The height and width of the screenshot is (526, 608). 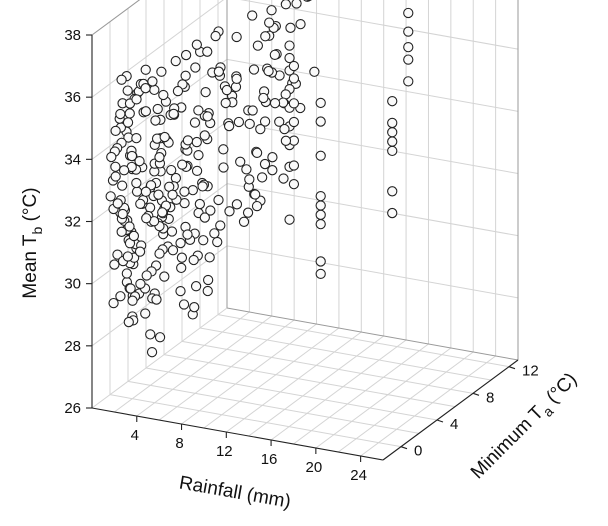 I want to click on x-tick-label: 4, so click(x=135, y=435).